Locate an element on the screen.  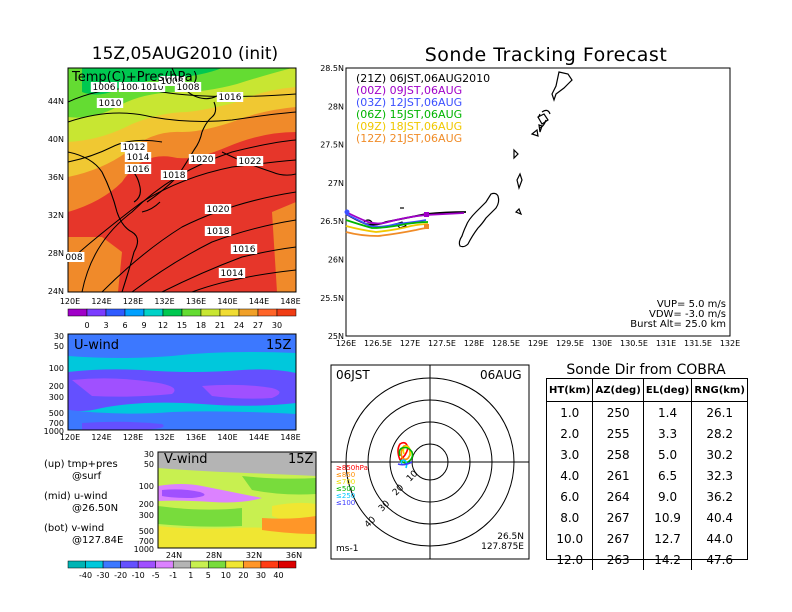
table-row: 1.0 250 1.4 26.1 is located at coordinates (647, 412).